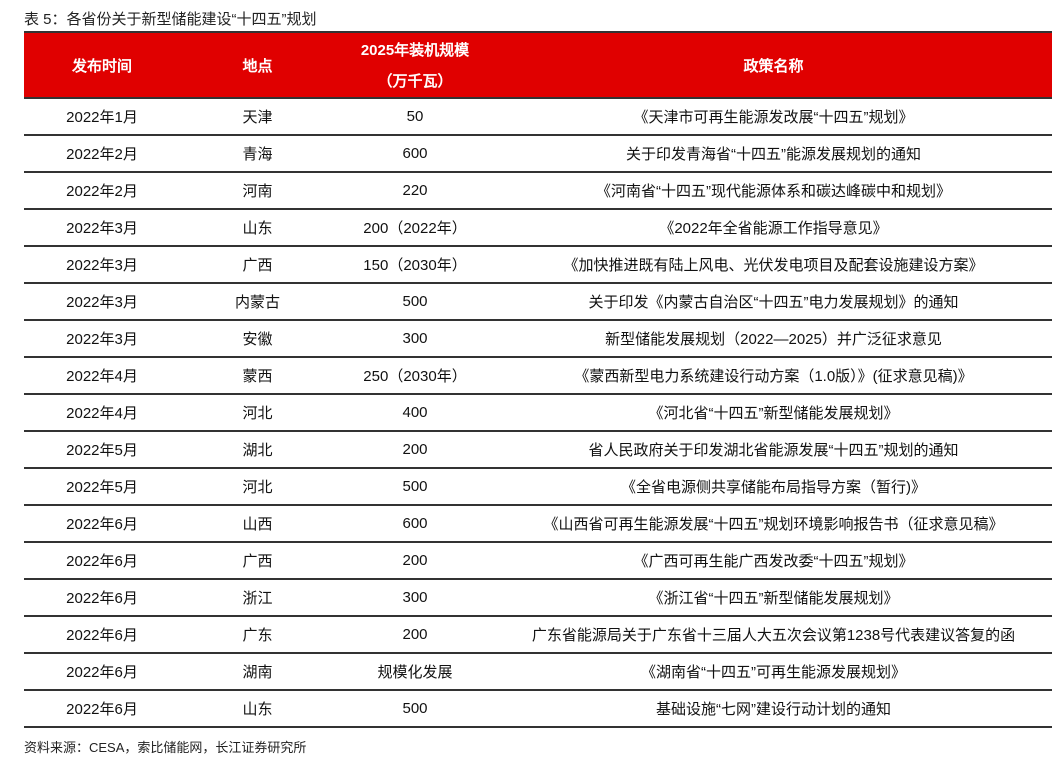  What do you see at coordinates (102, 117) in the screenshot?
I see `date-cell: 2022年1月` at bounding box center [102, 117].